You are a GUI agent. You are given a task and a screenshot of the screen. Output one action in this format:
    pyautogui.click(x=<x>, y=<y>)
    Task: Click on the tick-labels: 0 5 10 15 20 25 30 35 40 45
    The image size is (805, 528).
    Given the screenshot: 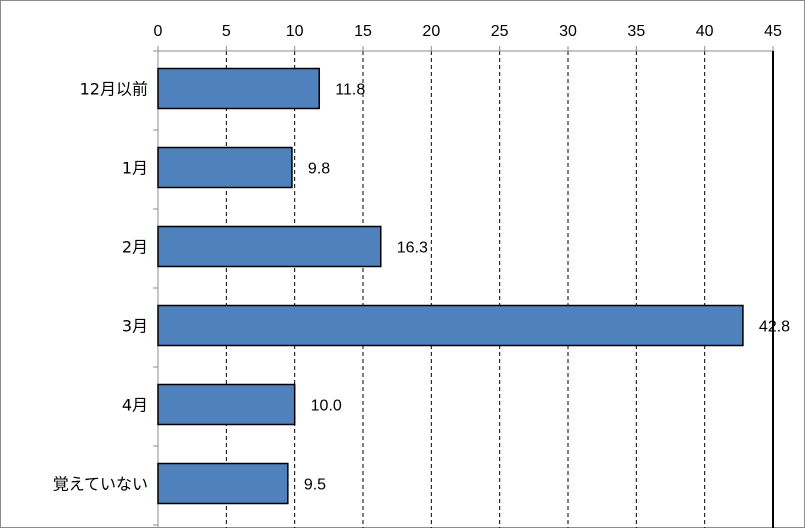 What is the action you would take?
    pyautogui.click(x=468, y=31)
    